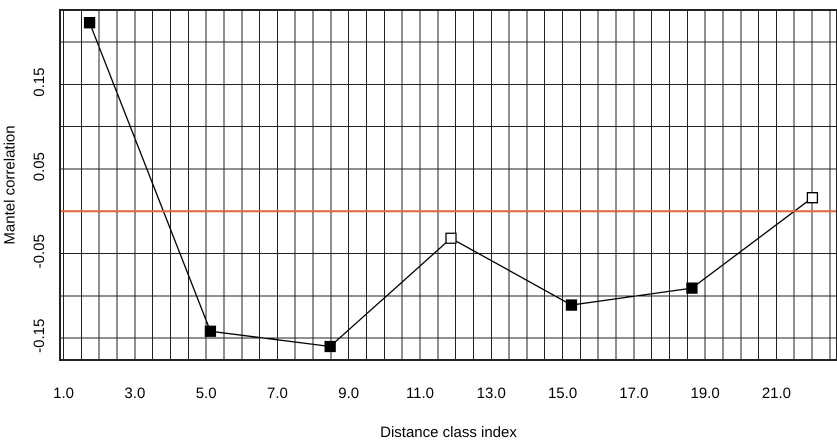 This screenshot has height=441, width=837. Describe the element at coordinates (491, 393) in the screenshot. I see `x-tick-label: 13.0` at that location.